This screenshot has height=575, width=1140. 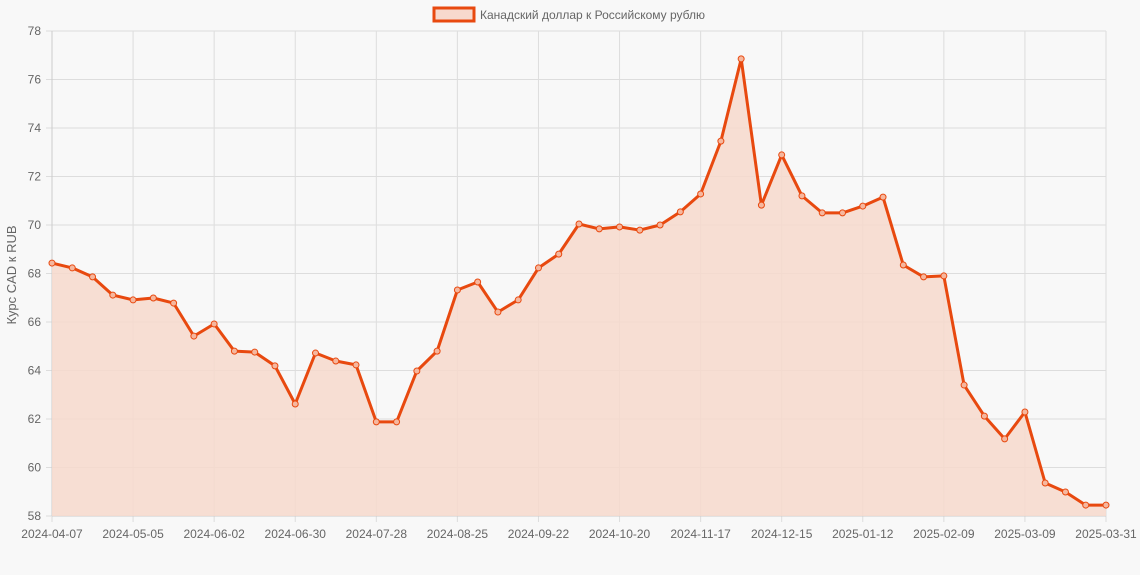 What do you see at coordinates (458, 534) in the screenshot?
I see `x-tick-label: 2024-08-25` at bounding box center [458, 534].